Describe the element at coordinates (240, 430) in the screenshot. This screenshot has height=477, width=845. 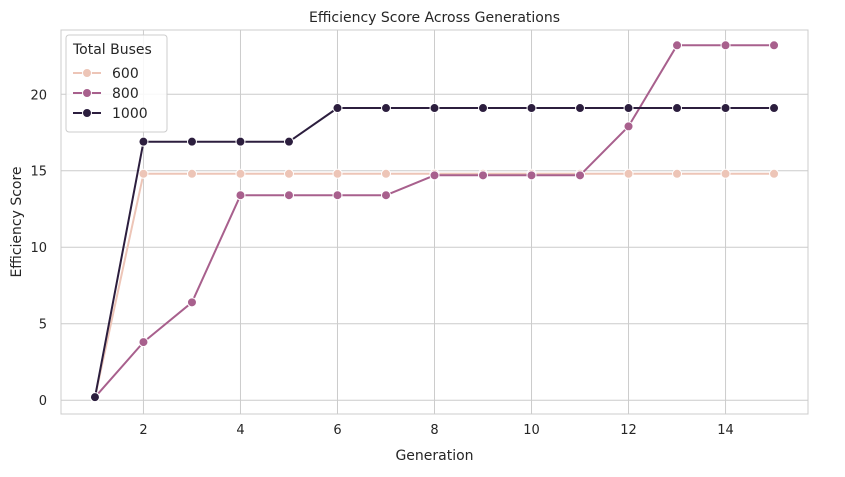
I see `x-tick-label: 4` at that location.